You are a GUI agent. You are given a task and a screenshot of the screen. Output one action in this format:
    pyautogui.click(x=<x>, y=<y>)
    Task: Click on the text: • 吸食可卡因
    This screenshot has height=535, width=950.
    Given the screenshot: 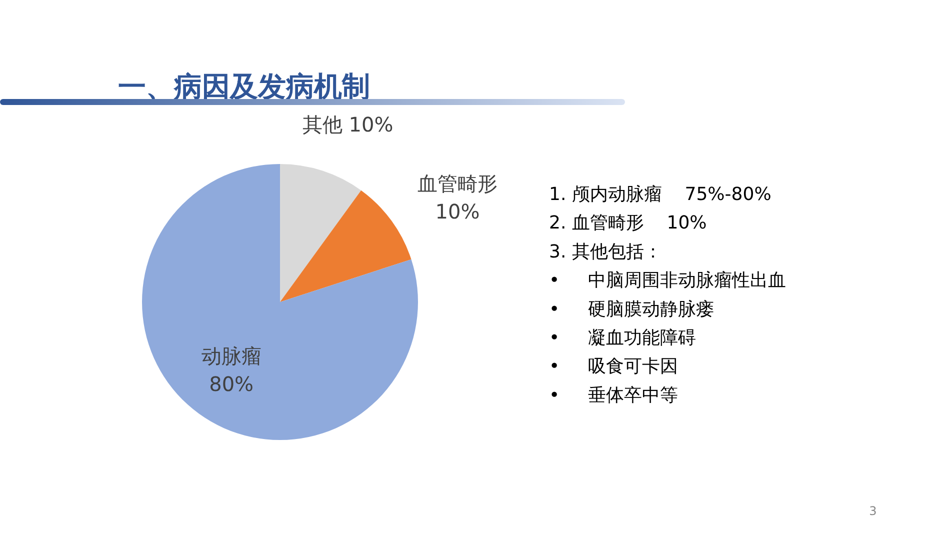 What is the action you would take?
    pyautogui.click(x=613, y=367)
    